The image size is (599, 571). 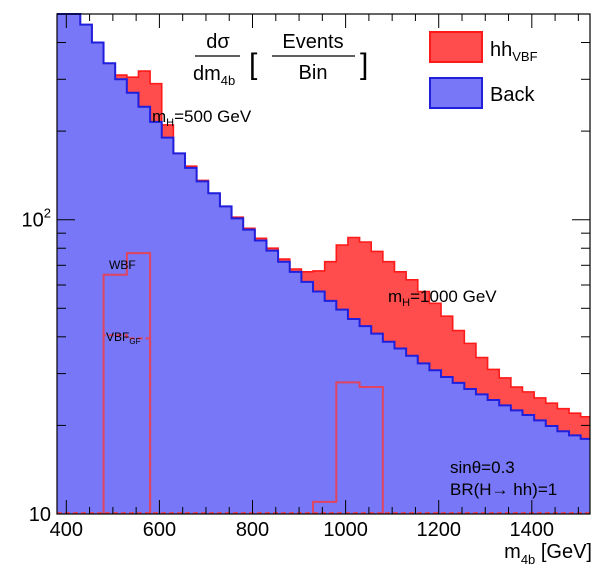 I want to click on x-tick-label: 400, so click(x=66, y=530).